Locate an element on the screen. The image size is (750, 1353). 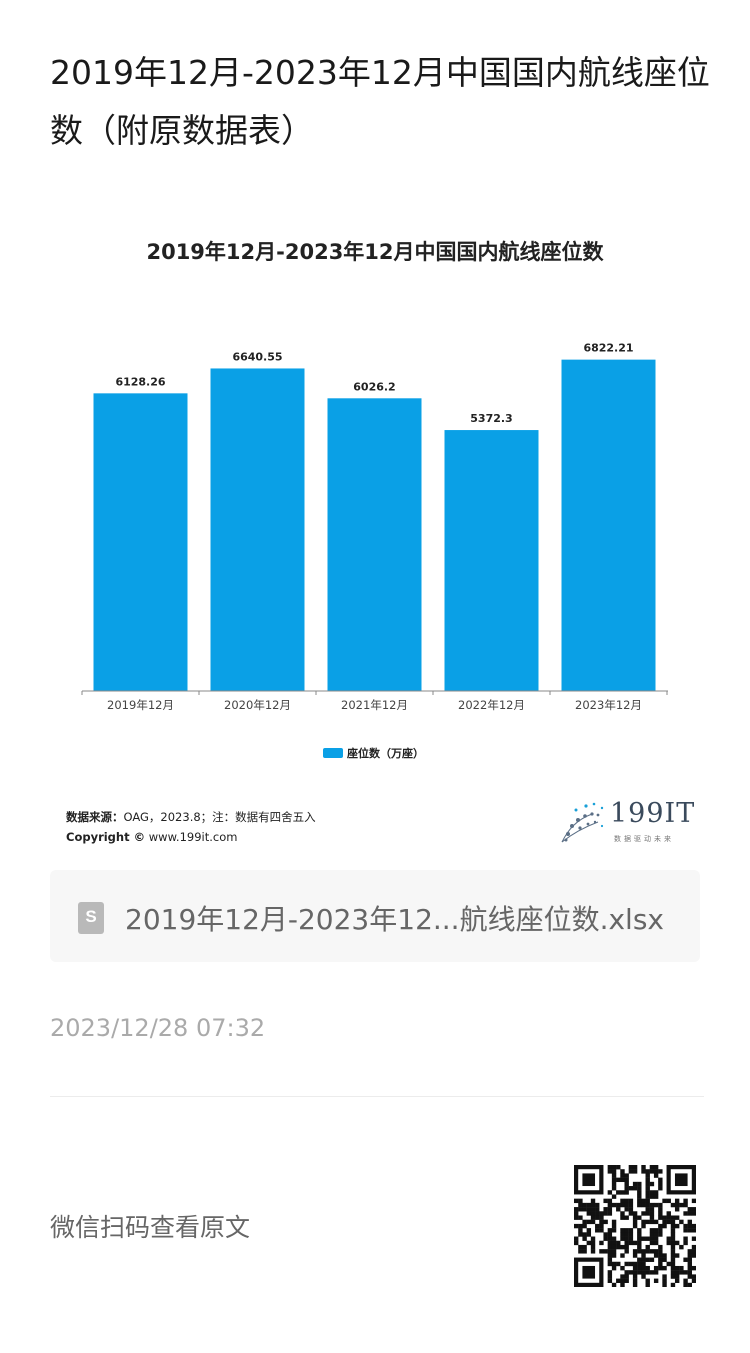
spreadsheet-file-icon is located at coordinates (91, 918).